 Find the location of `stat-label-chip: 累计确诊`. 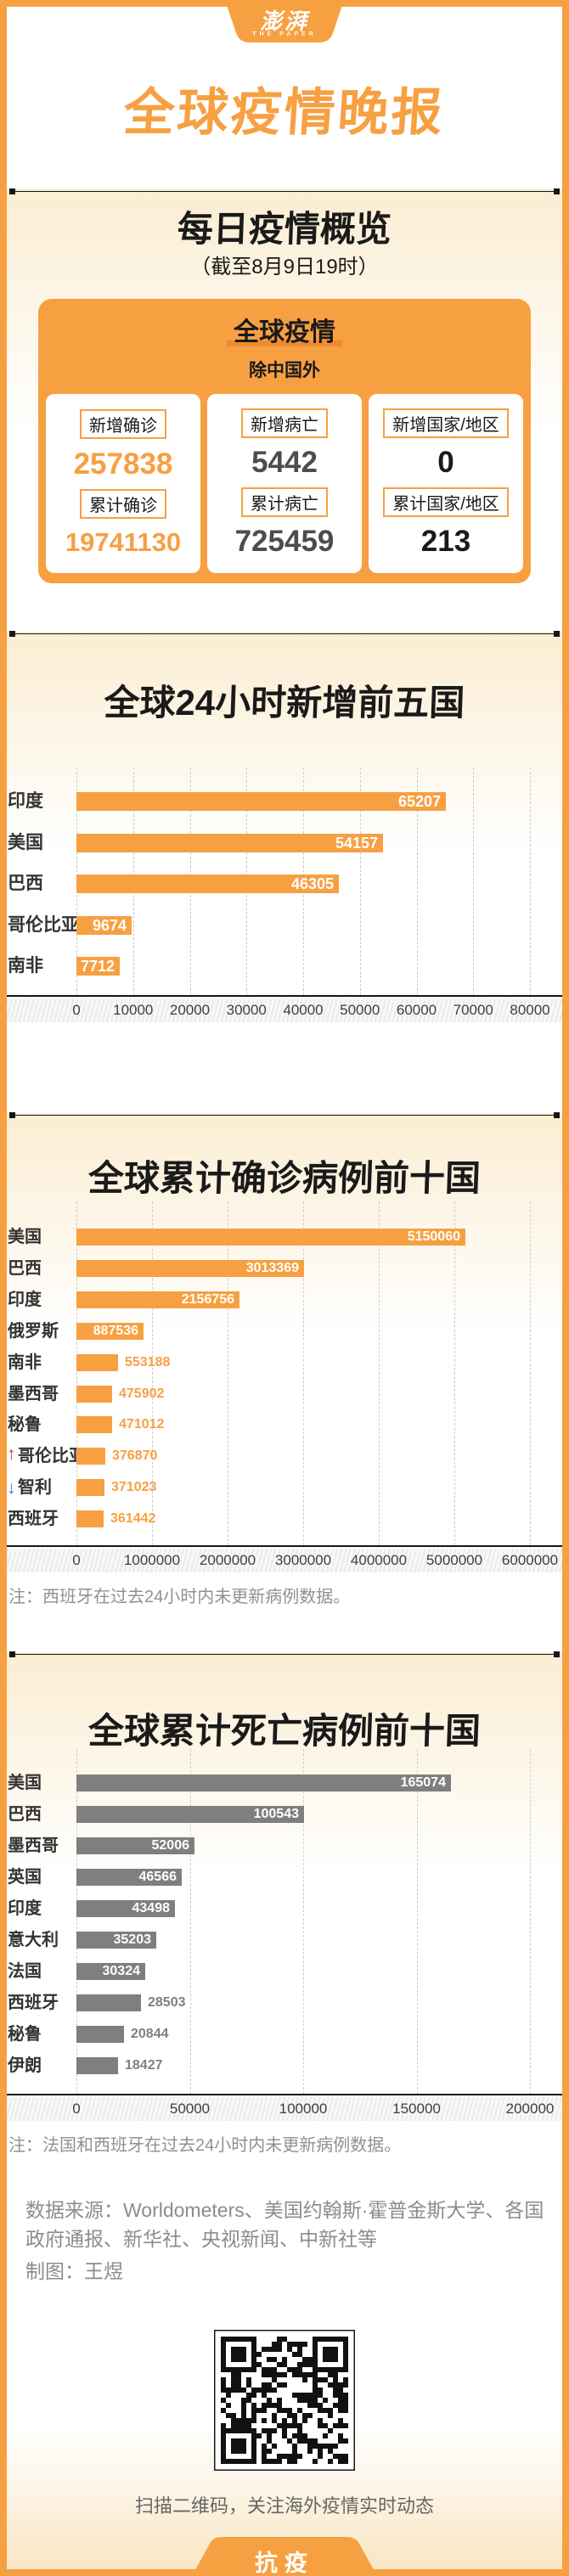

stat-label-chip: 累计确诊 is located at coordinates (123, 505).